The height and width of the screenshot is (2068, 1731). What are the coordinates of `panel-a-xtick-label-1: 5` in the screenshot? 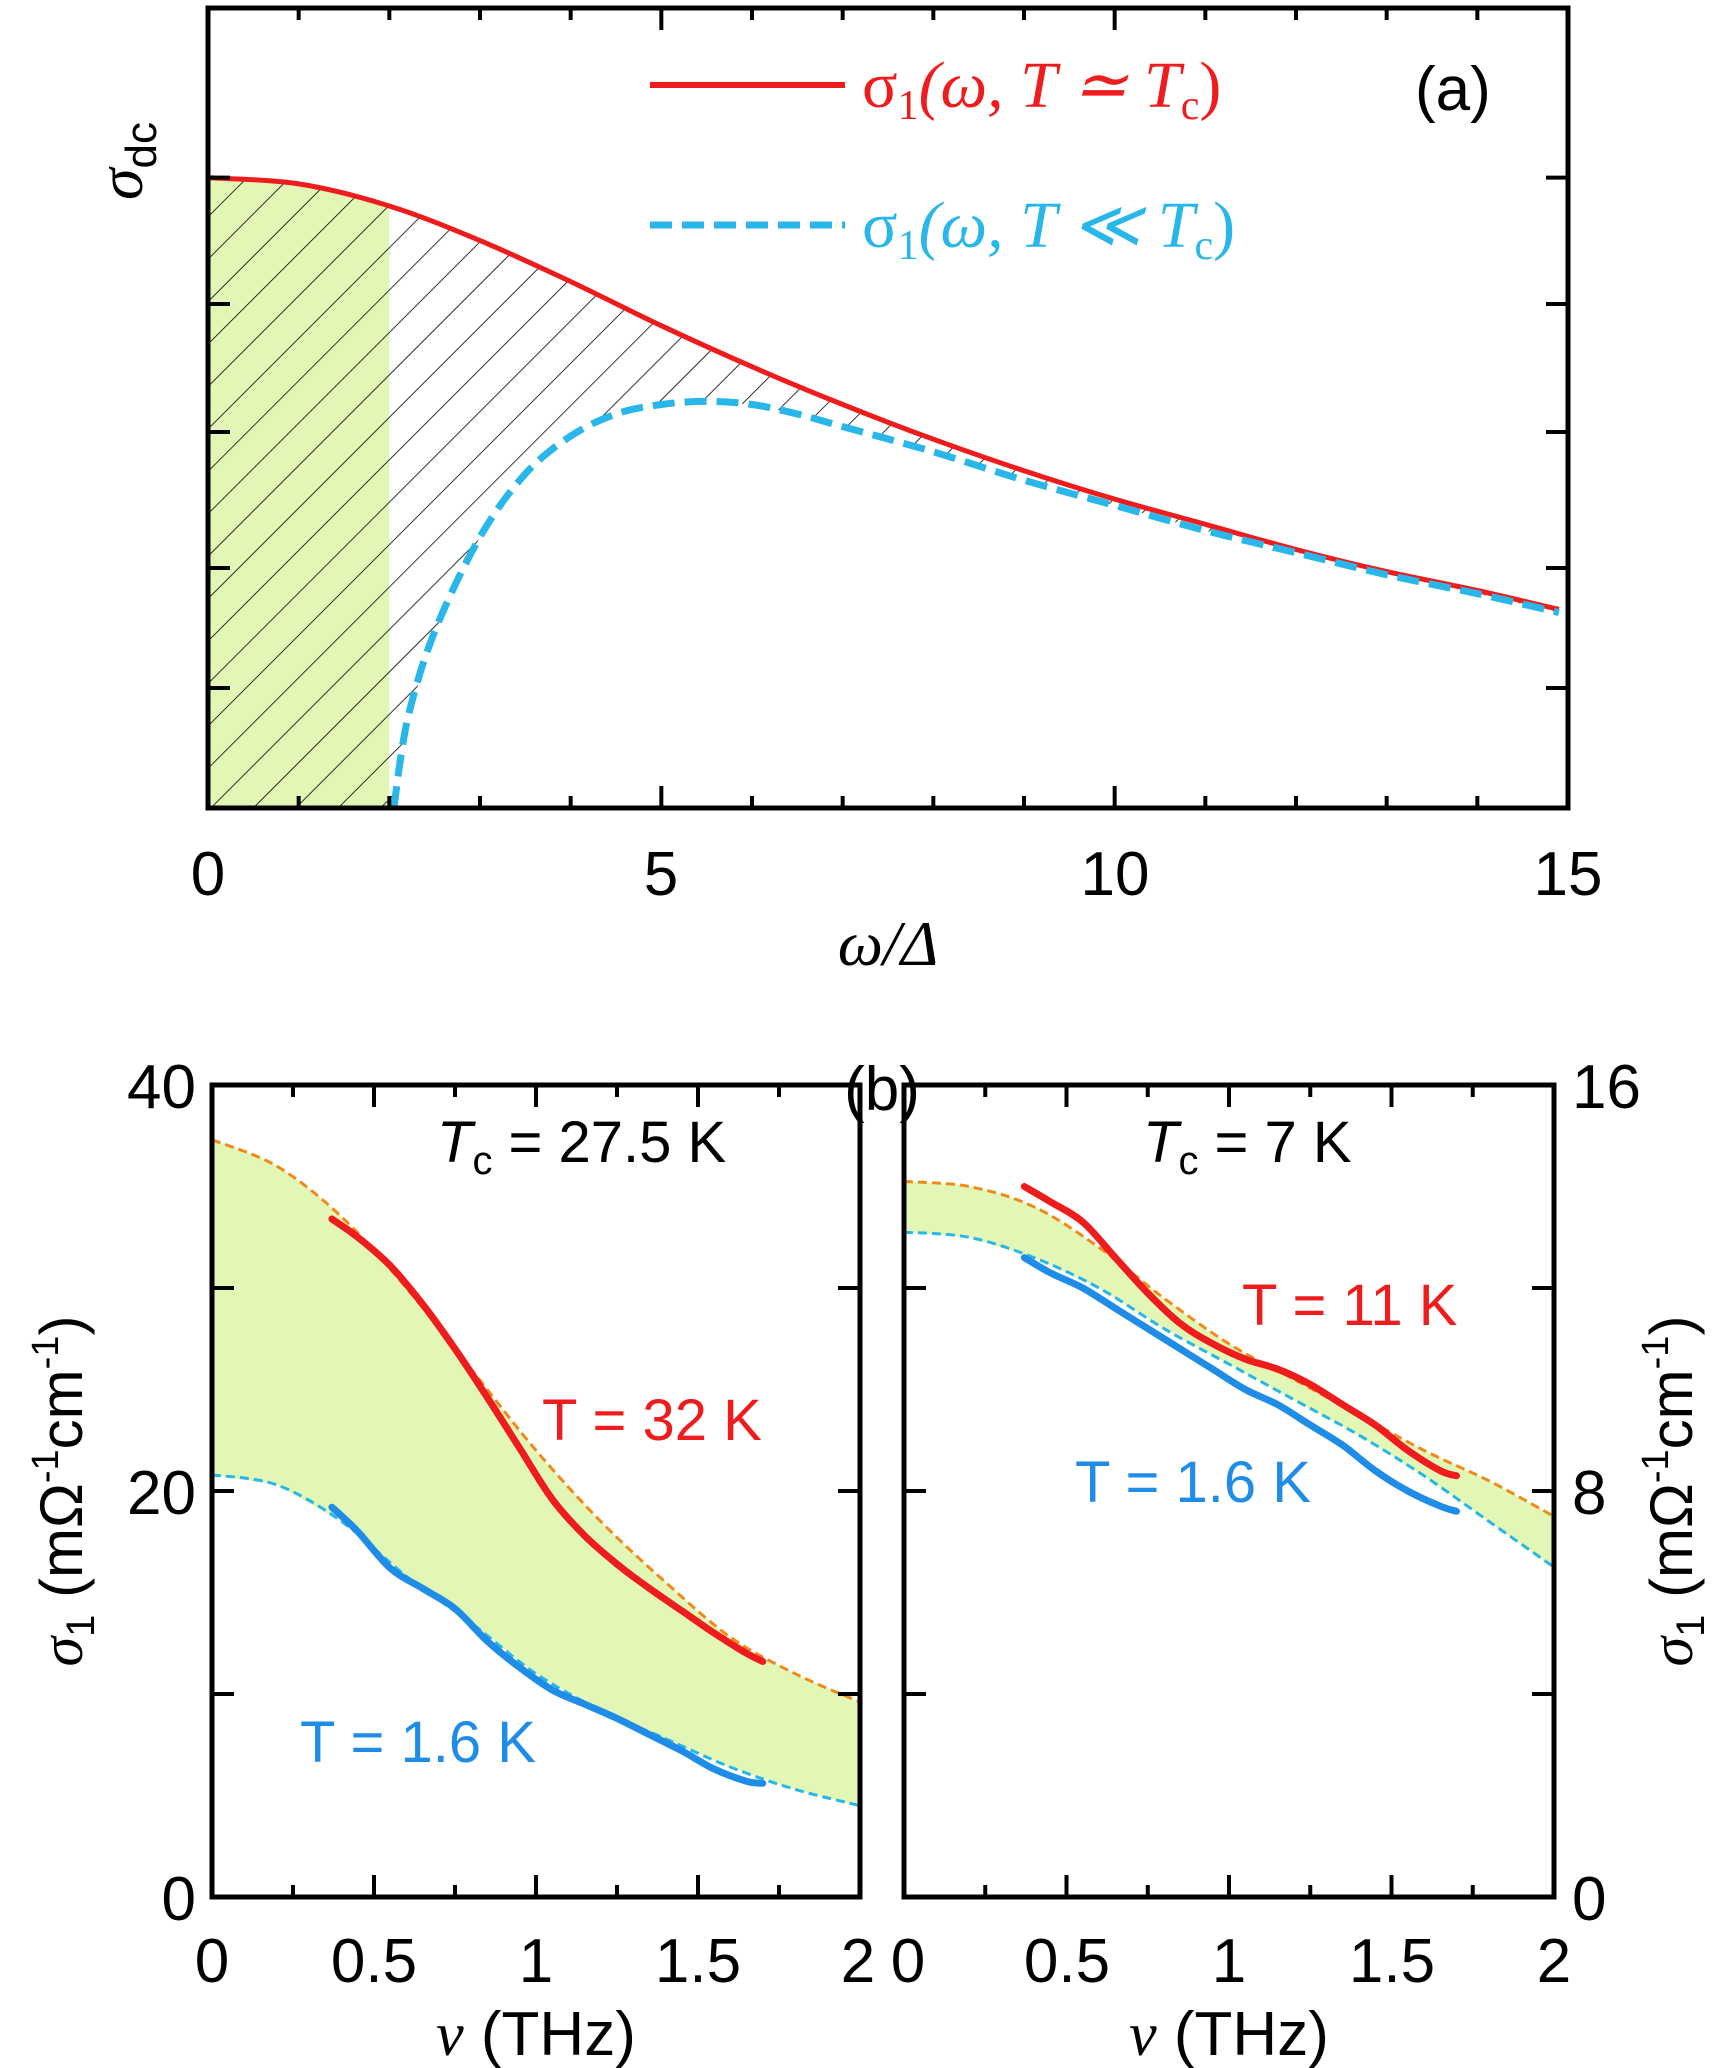 It's located at (661, 874).